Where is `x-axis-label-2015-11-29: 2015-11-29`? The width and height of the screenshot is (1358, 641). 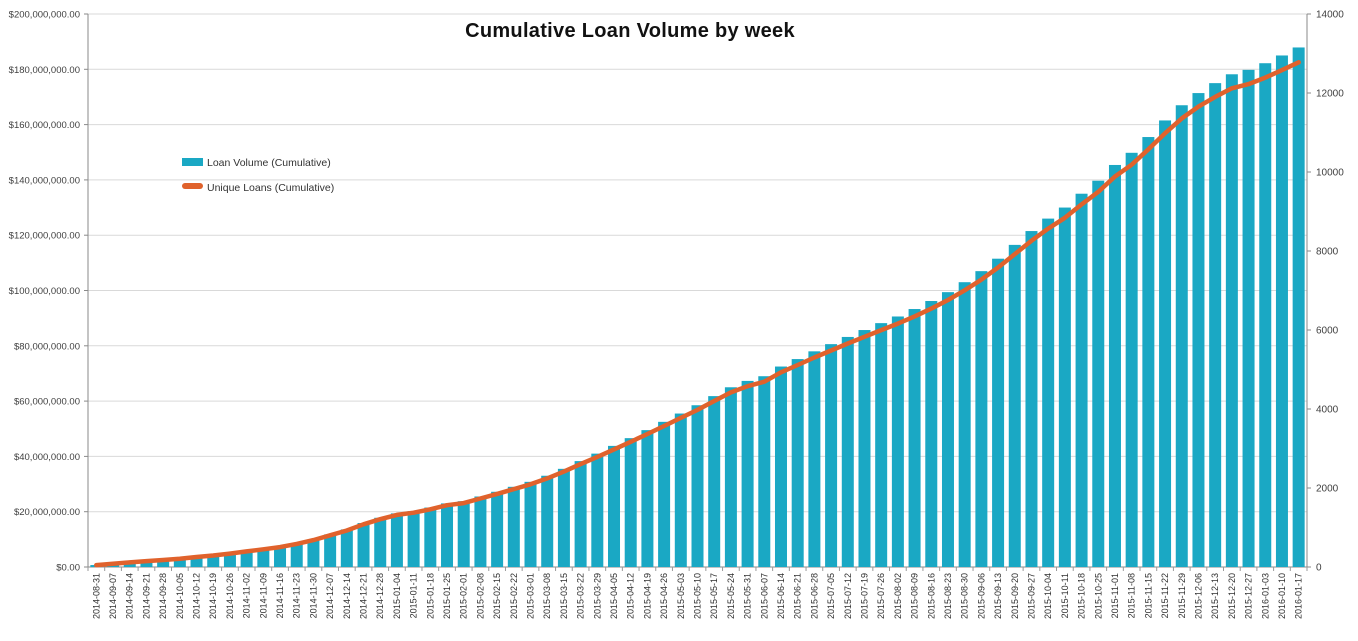 x-axis-label-2015-11-29: 2015-11-29 is located at coordinates (1182, 595).